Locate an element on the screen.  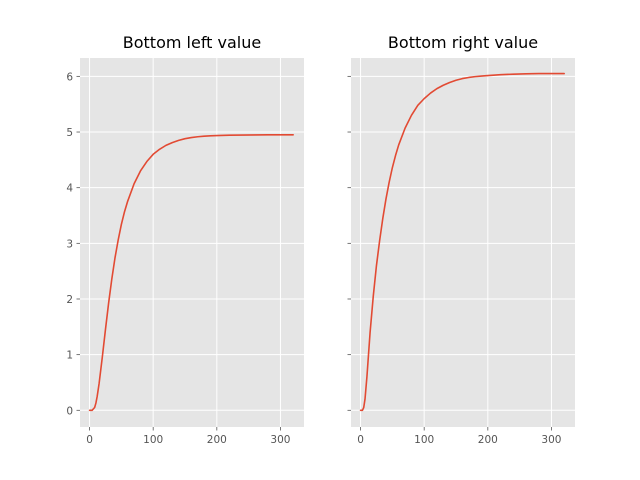
y-tick-label: 0 is located at coordinates (69, 411).